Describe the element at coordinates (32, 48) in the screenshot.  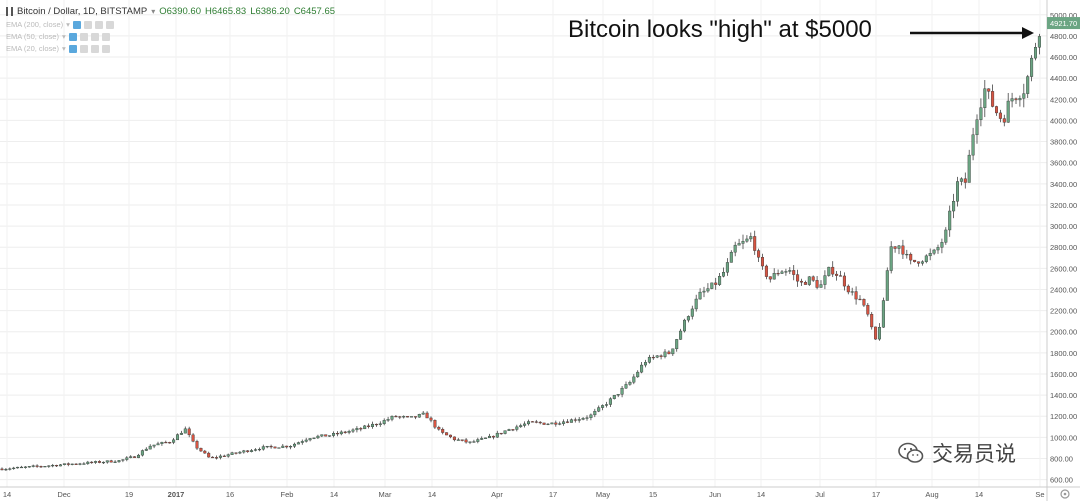
I see `indicator-label: EMA (20, close)` at that location.